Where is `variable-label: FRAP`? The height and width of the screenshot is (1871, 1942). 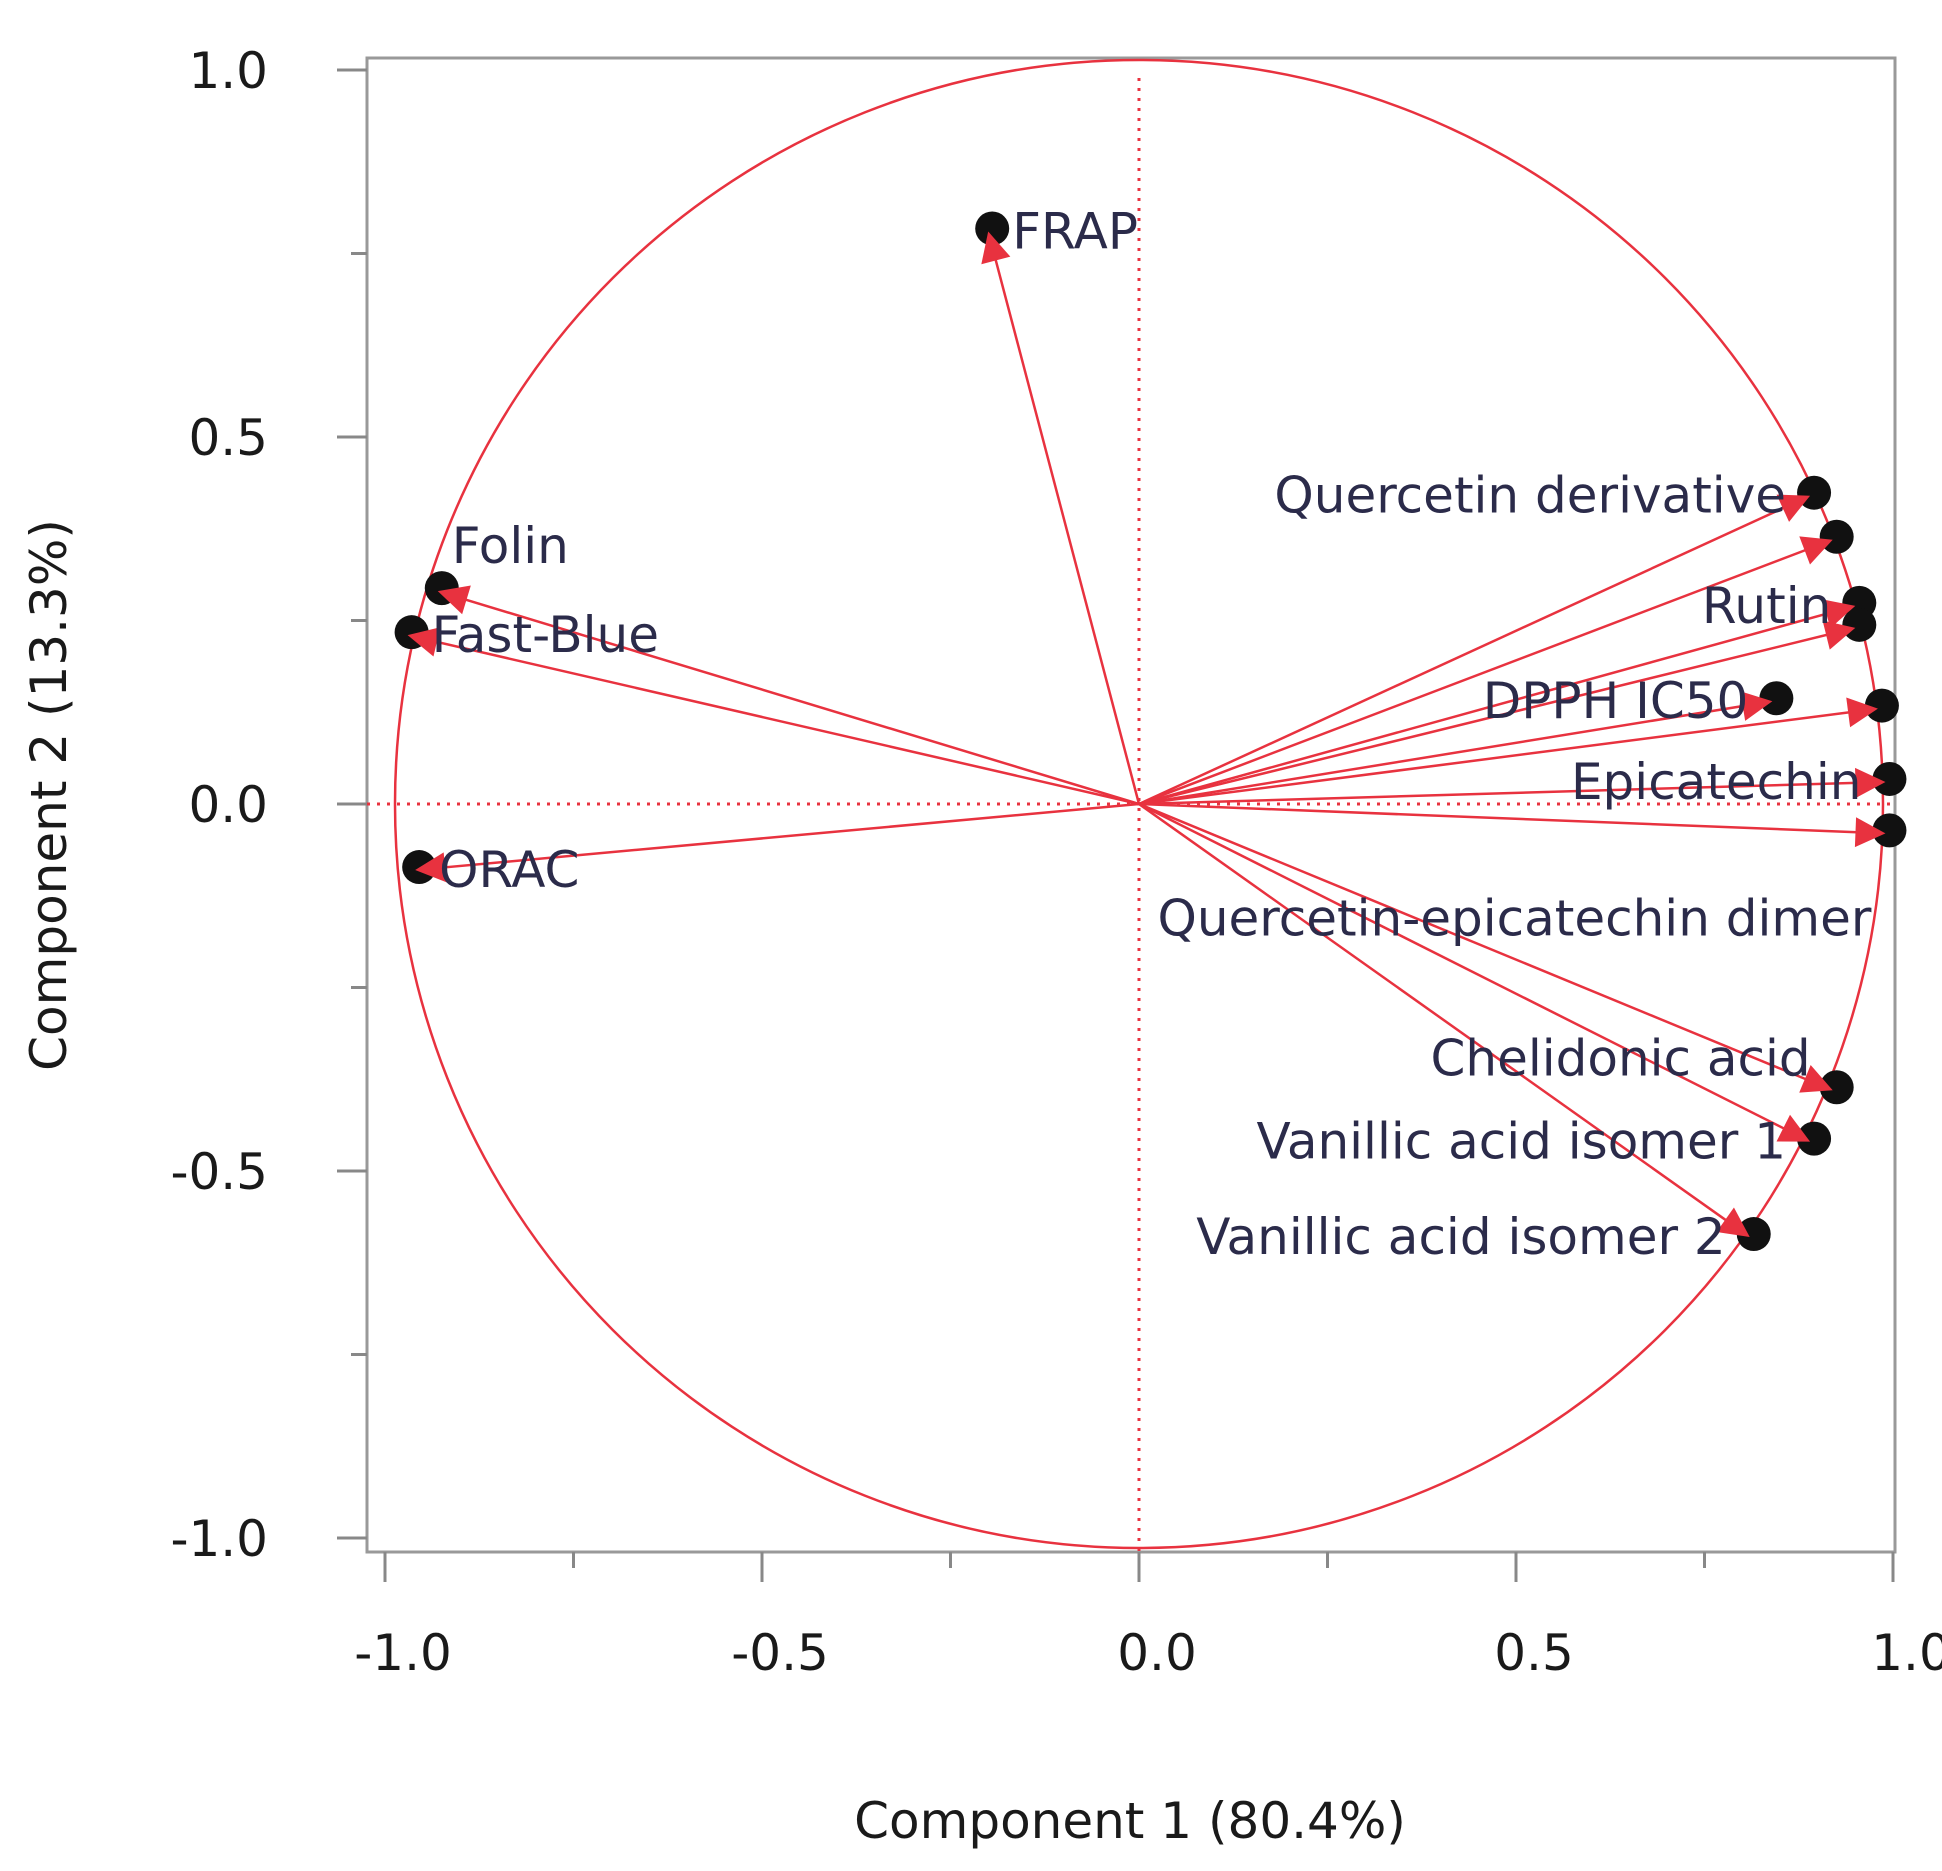 variable-label: FRAP is located at coordinates (1075, 231).